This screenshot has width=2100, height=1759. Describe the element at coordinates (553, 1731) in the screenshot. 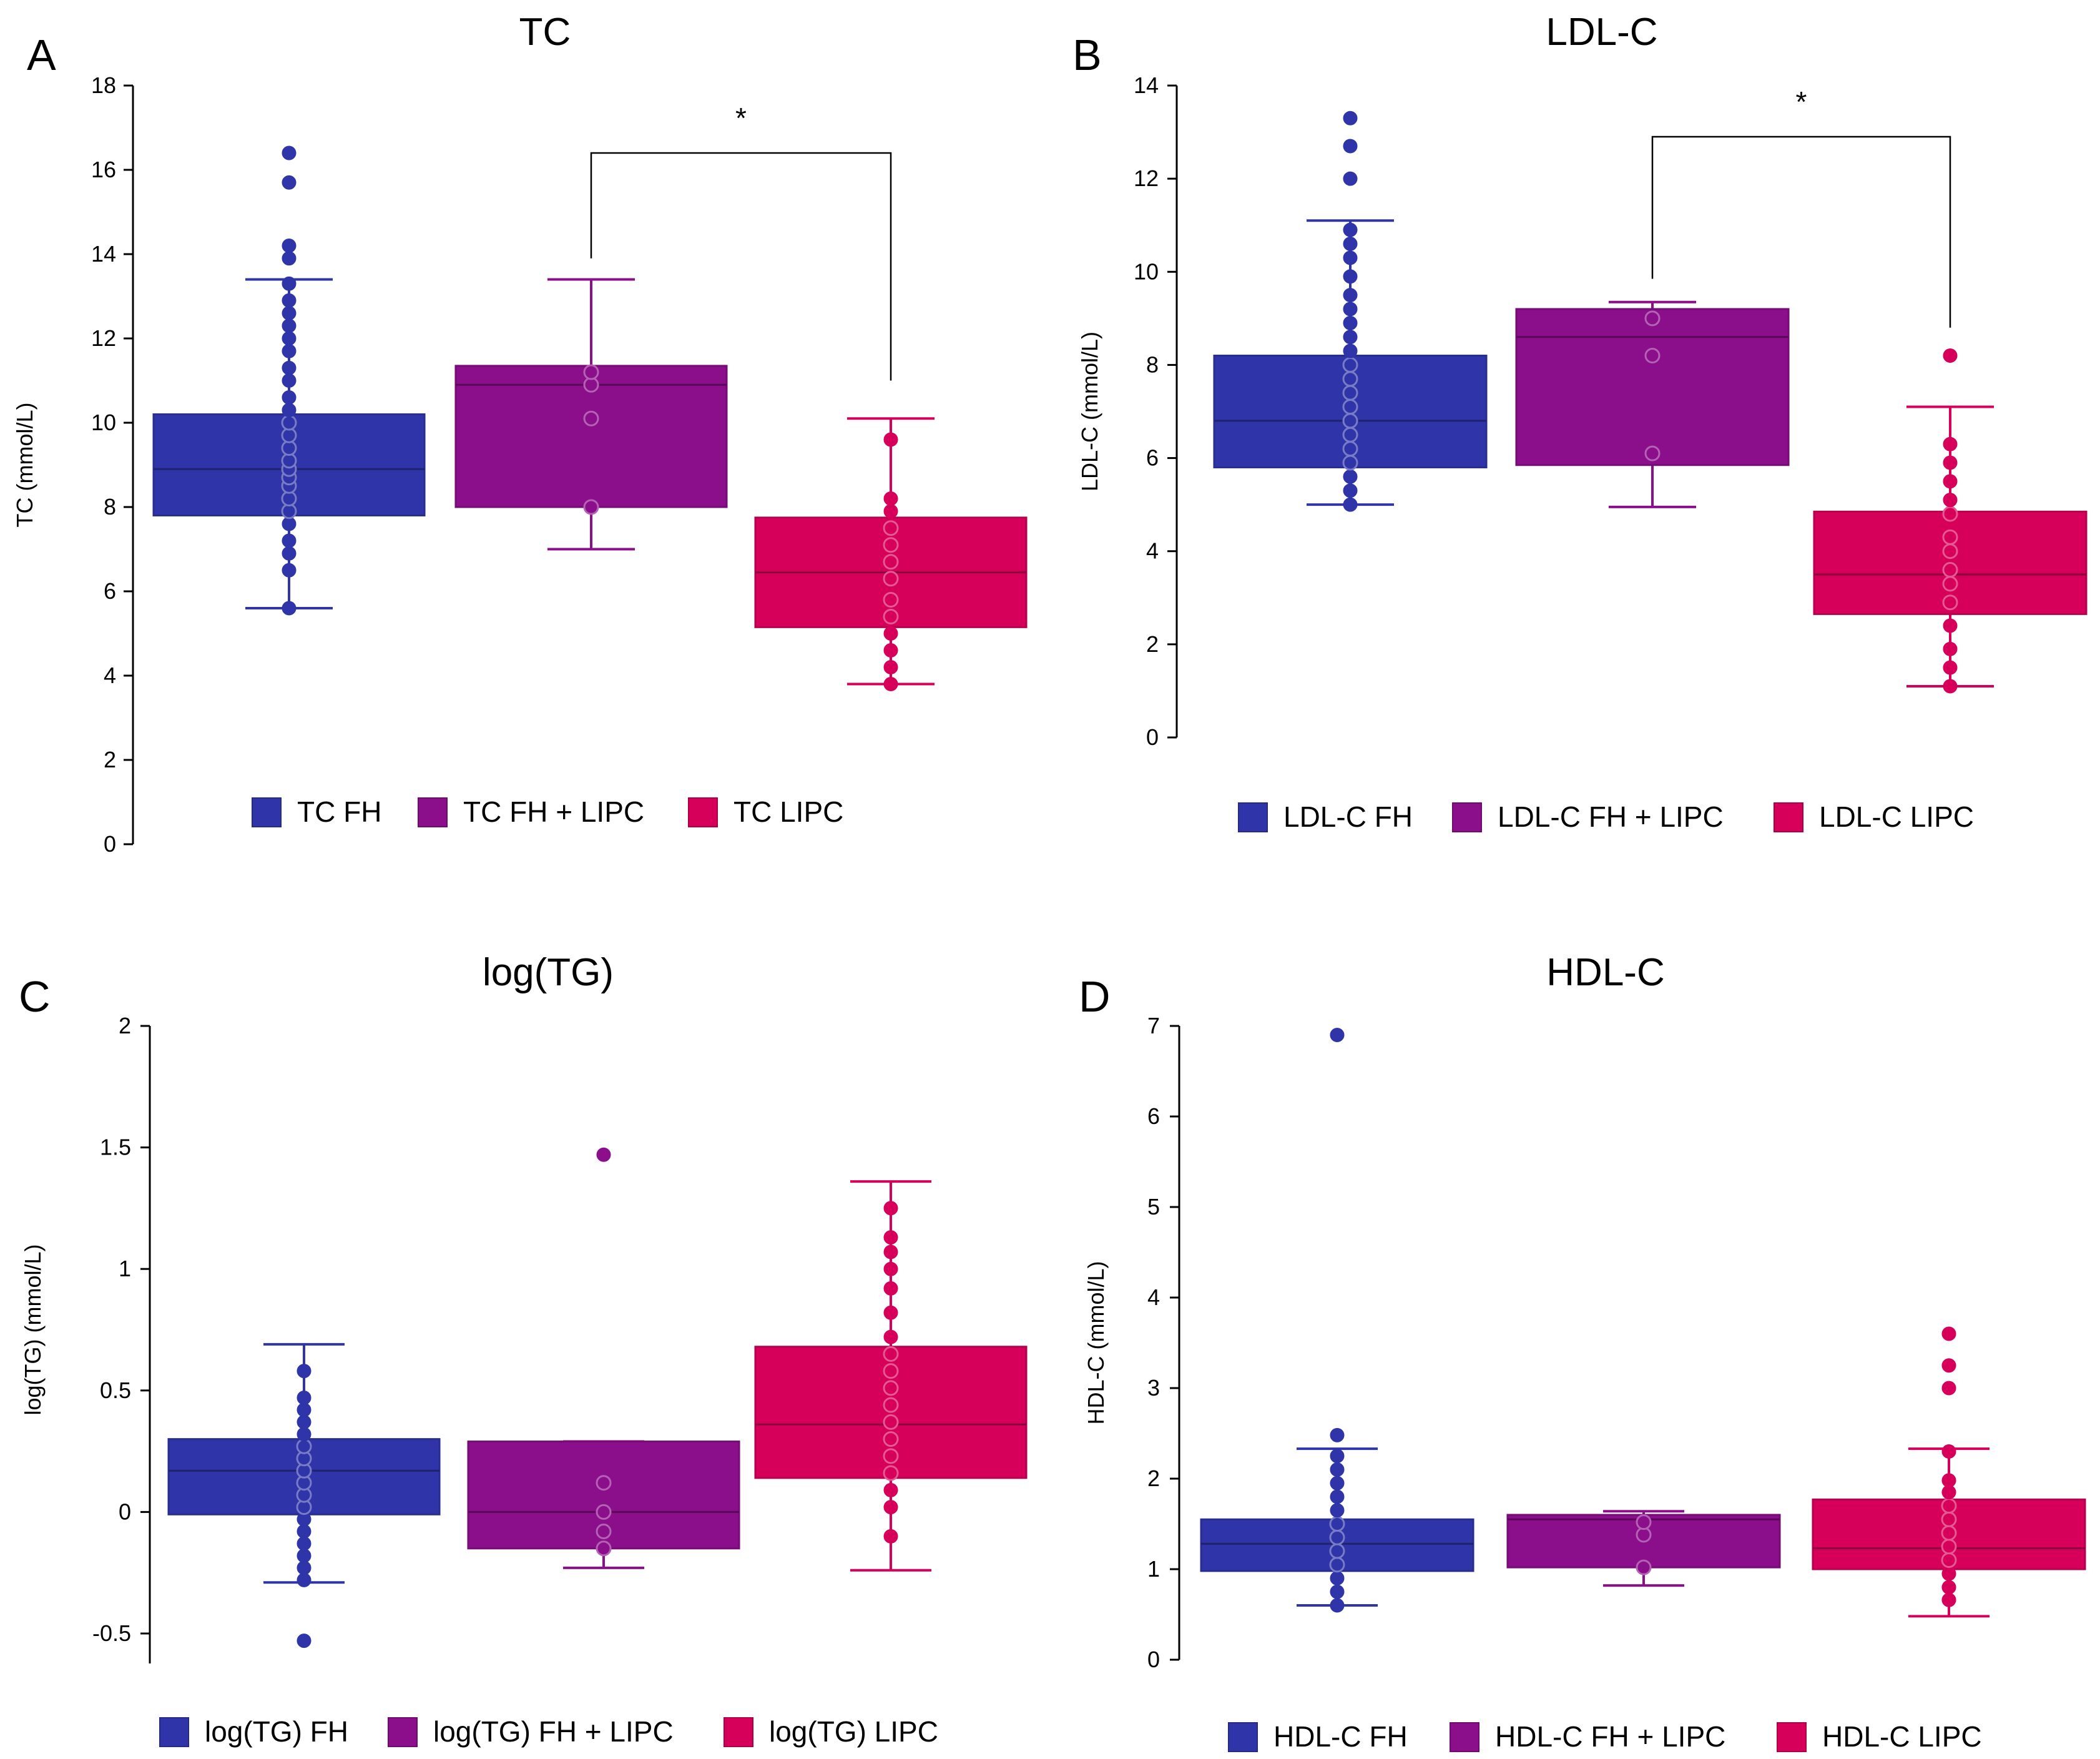

I see `legend-label: log(TG) FH + LIPC` at that location.